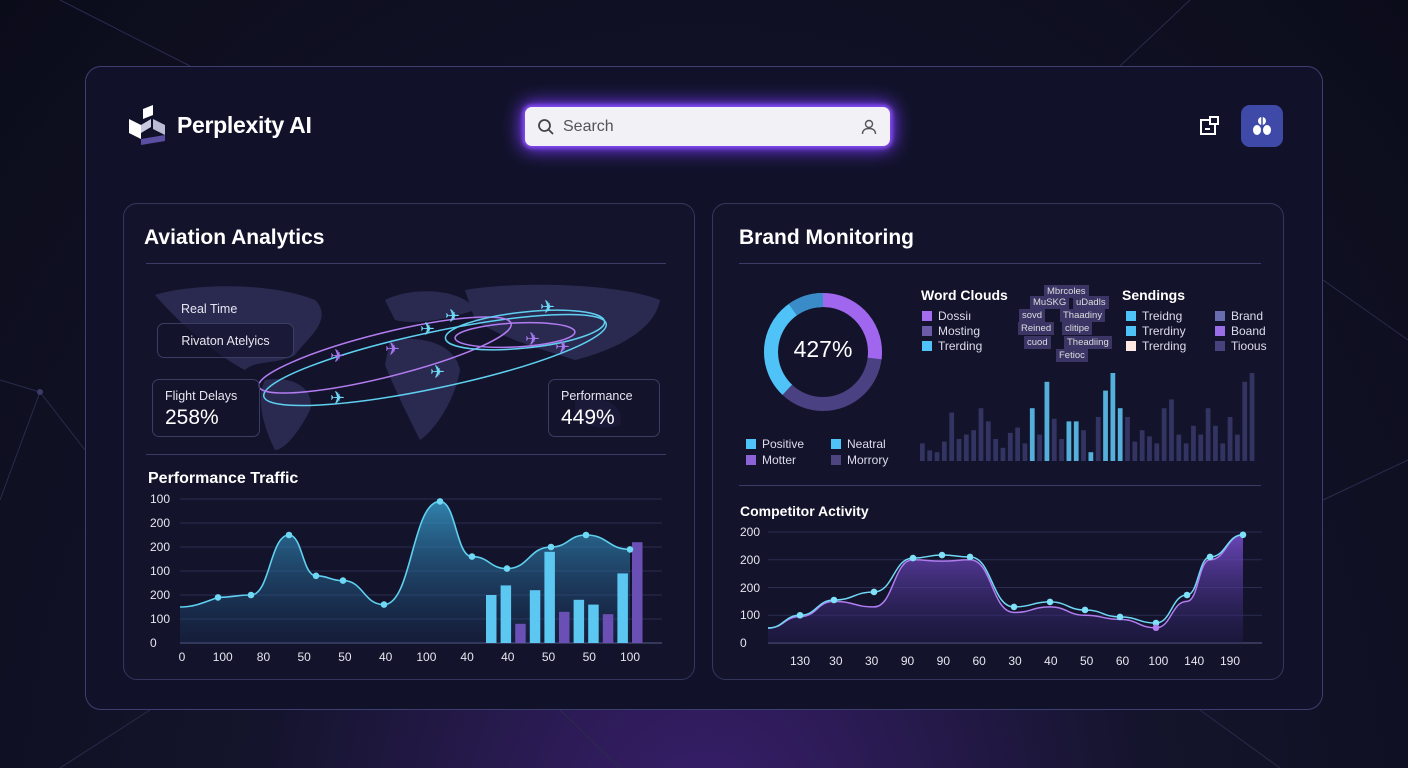 This screenshot has height=768, width=1408. Describe the element at coordinates (1077, 328) in the screenshot. I see `word-cloud-word: clitipe` at that location.